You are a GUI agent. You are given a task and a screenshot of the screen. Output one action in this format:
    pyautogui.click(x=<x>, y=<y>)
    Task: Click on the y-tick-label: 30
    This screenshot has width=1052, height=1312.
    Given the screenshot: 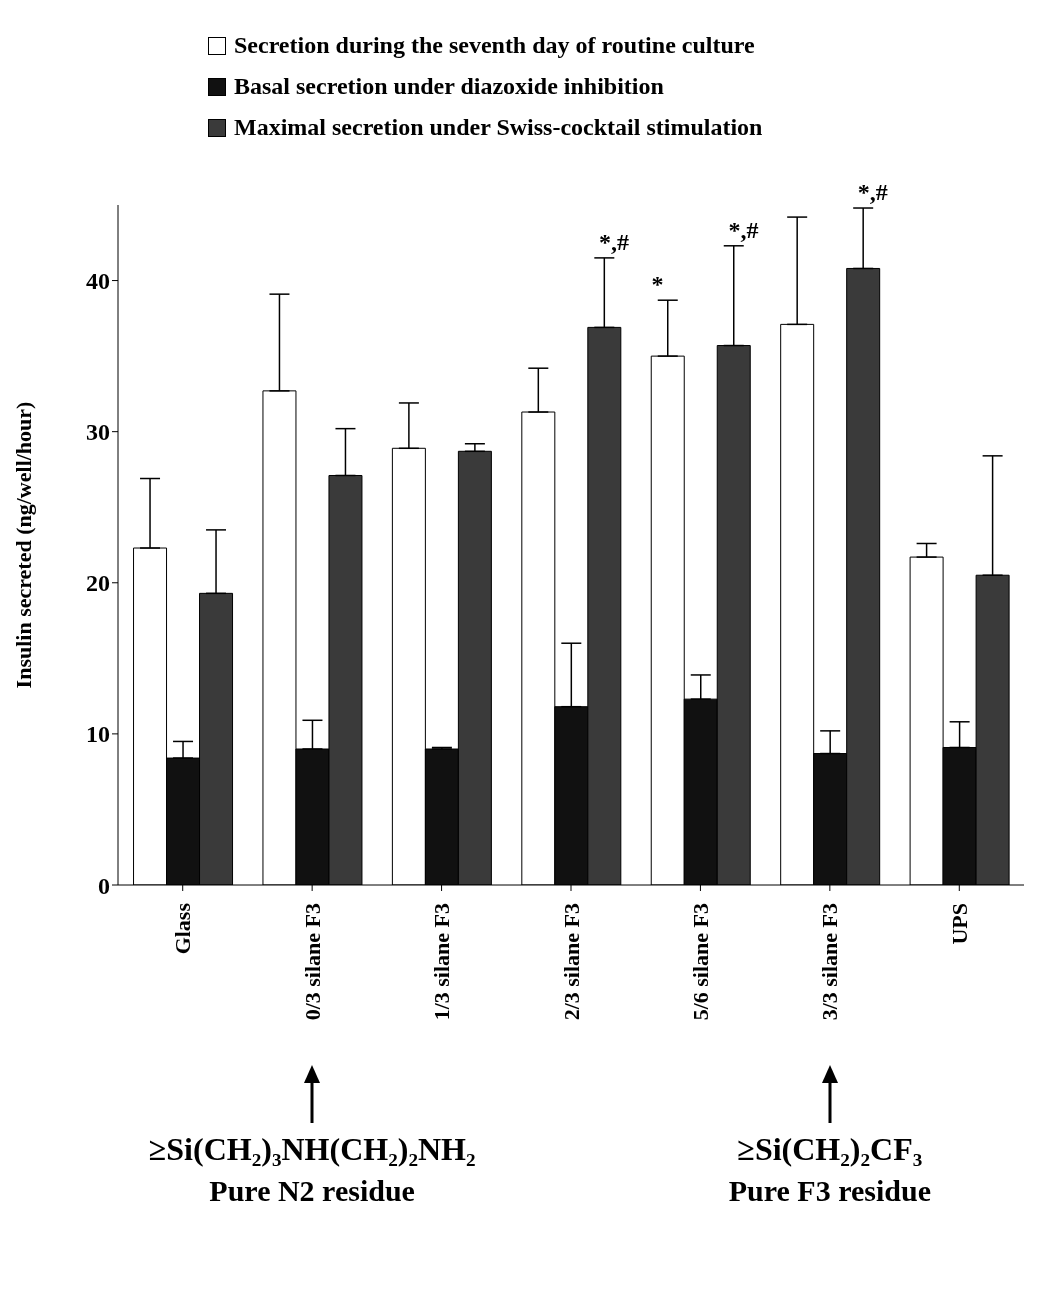 What is the action you would take?
    pyautogui.click(x=98, y=432)
    